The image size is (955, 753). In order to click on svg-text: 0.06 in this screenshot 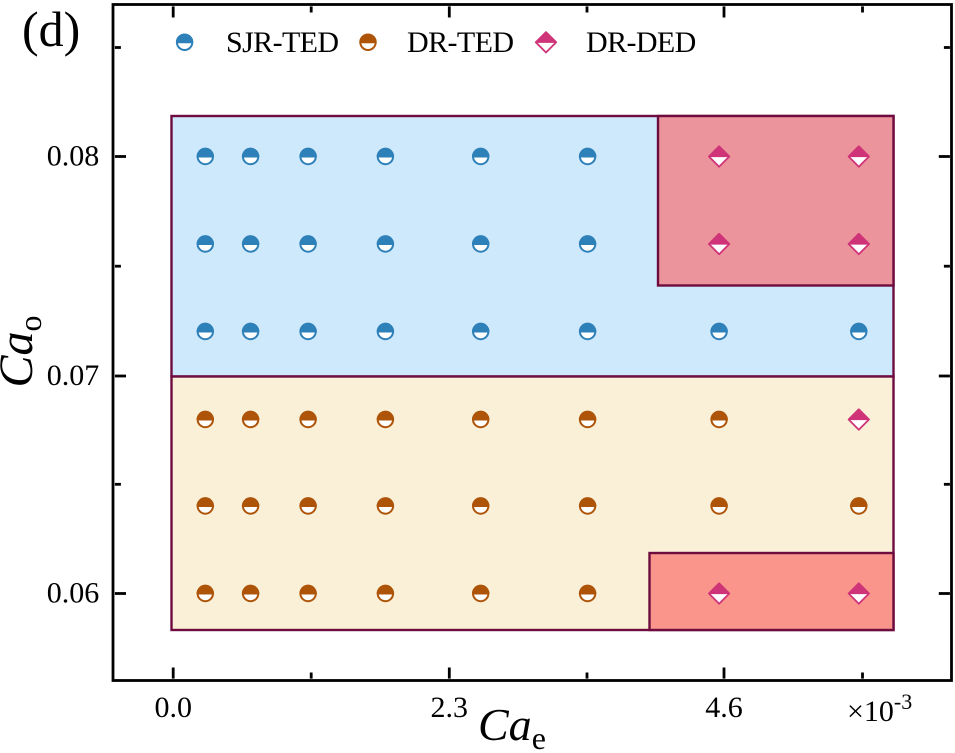, I will do `click(73, 593)`.